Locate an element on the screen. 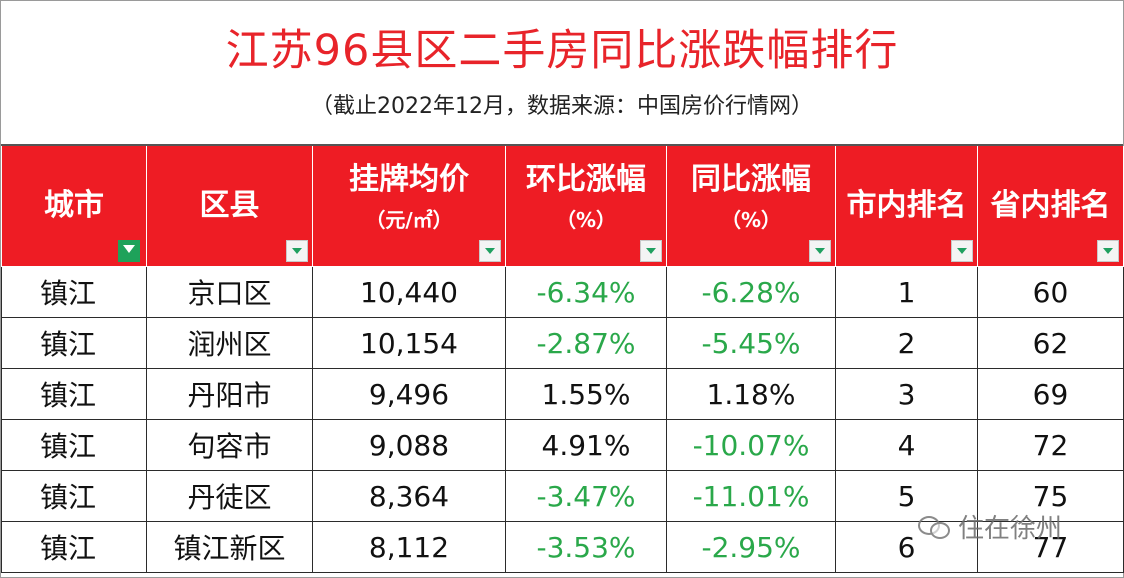 The image size is (1124, 578). col-header-price: 挂牌均价 （元/㎡） is located at coordinates (409, 206).